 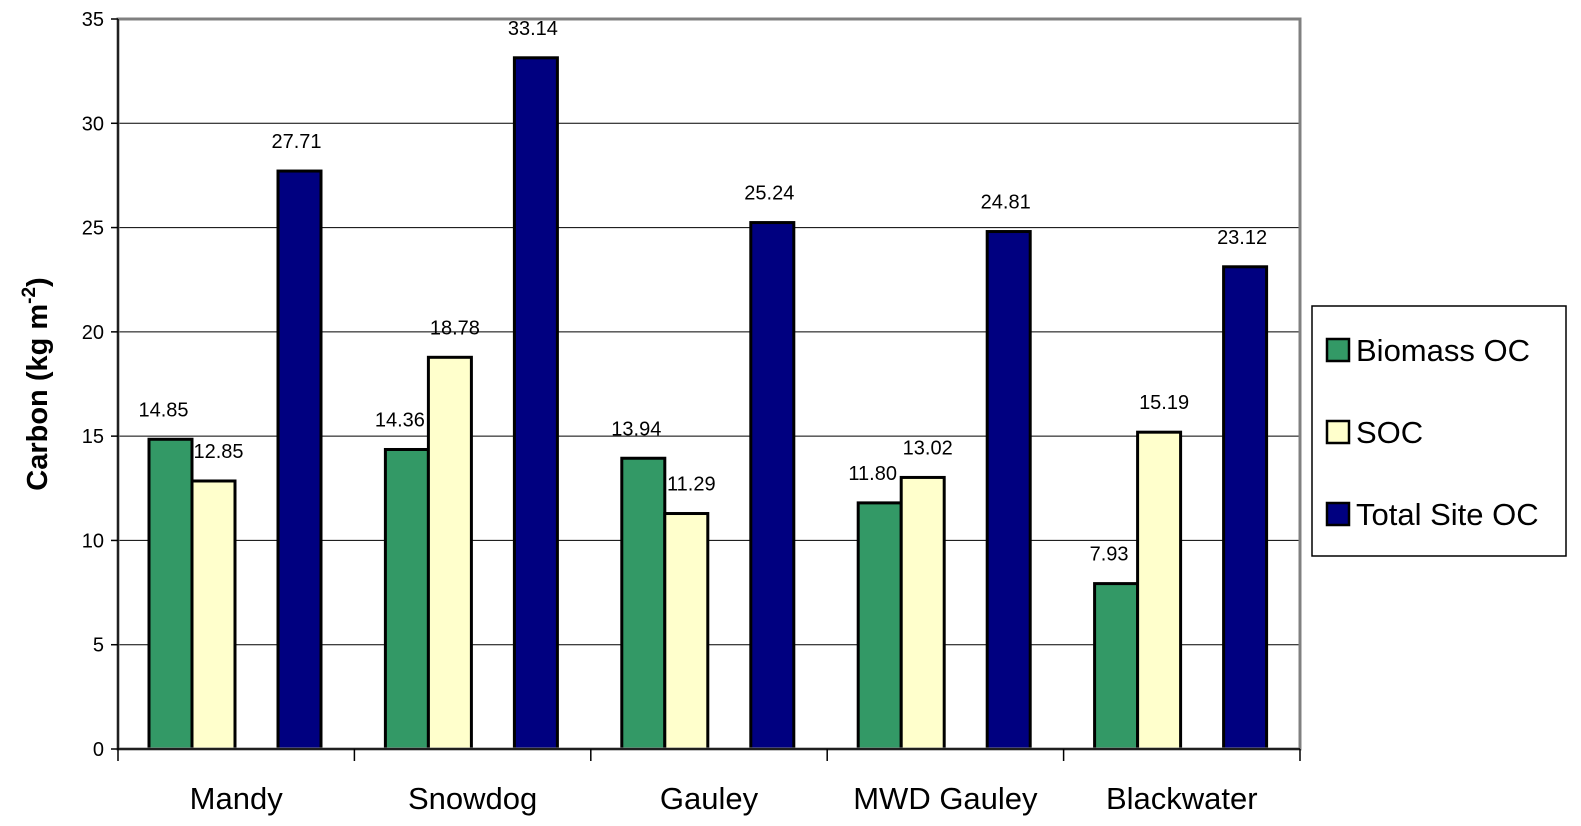 I want to click on y-tick-label: 25, so click(x=93, y=229).